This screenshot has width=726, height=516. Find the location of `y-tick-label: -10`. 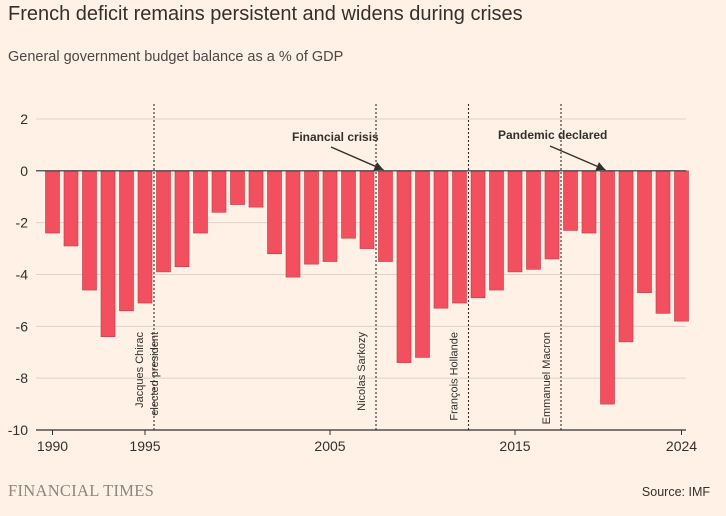

y-tick-label: -10 is located at coordinates (18, 430).